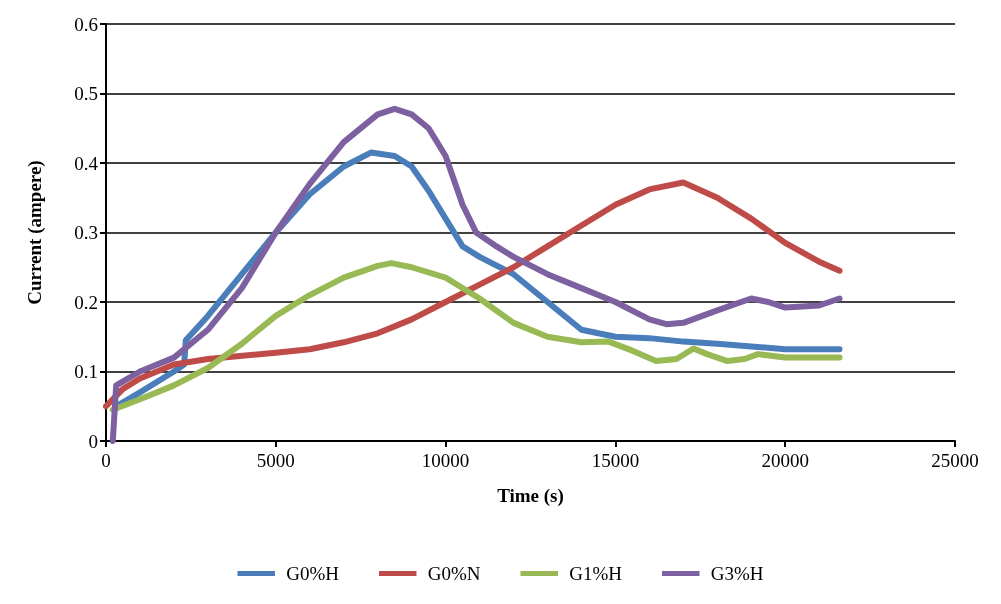 This screenshot has height=604, width=1001. What do you see at coordinates (785, 460) in the screenshot?
I see `x-tick-label: 20000` at bounding box center [785, 460].